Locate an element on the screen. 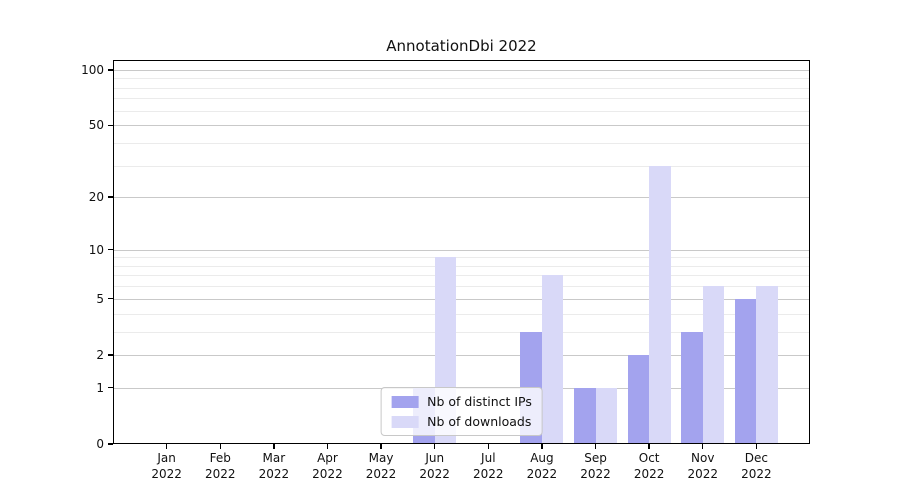 The height and width of the screenshot is (500, 900). y-tick-label-1: 1 is located at coordinates (100, 387).